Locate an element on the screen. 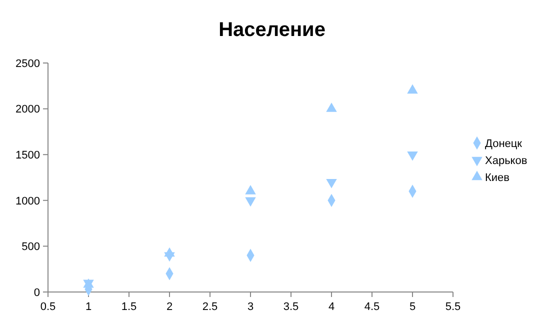 The height and width of the screenshot is (321, 544). x-tick-label: 4.5 is located at coordinates (372, 307).